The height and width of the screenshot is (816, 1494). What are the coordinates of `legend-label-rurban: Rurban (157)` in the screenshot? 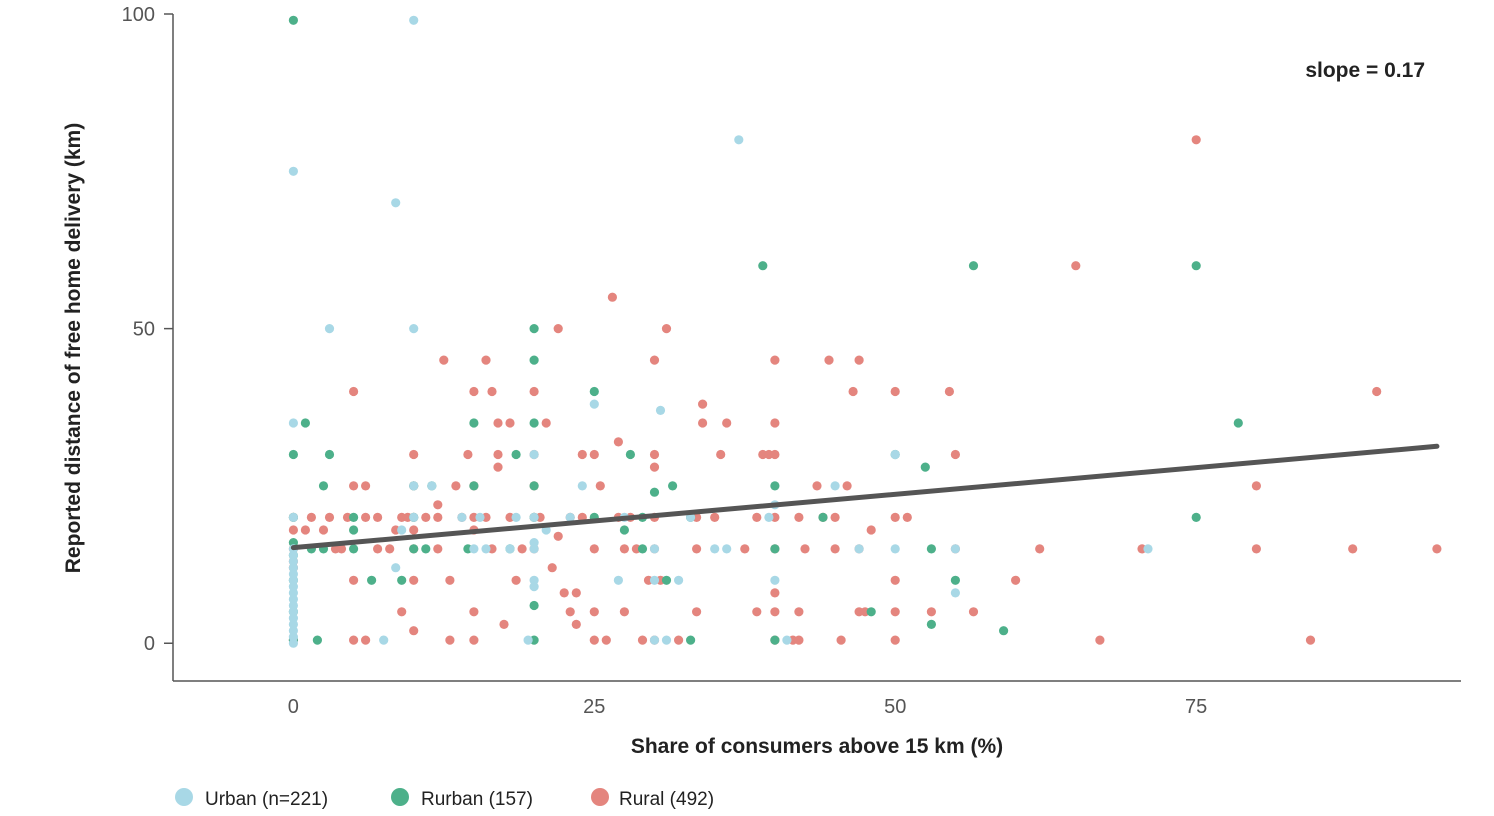 It's located at (477, 799).